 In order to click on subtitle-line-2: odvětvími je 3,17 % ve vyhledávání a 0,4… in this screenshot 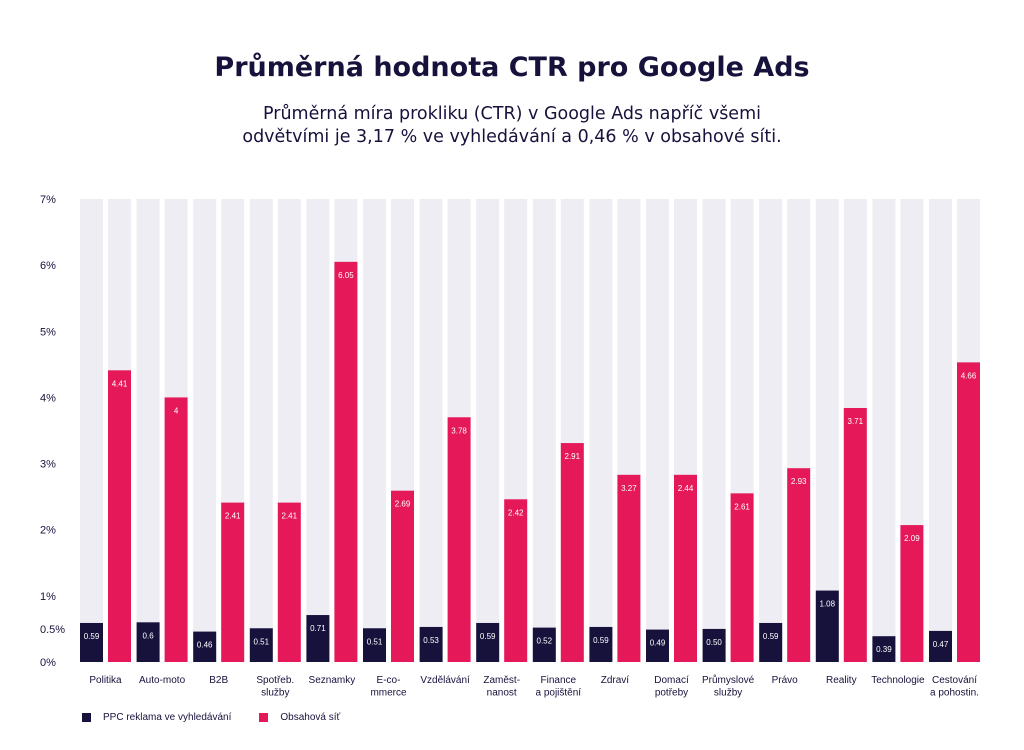, I will do `click(512, 137)`.